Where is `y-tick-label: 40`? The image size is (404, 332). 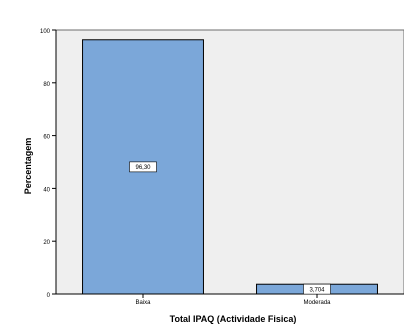
y-tick-label: 40 is located at coordinates (46, 190).